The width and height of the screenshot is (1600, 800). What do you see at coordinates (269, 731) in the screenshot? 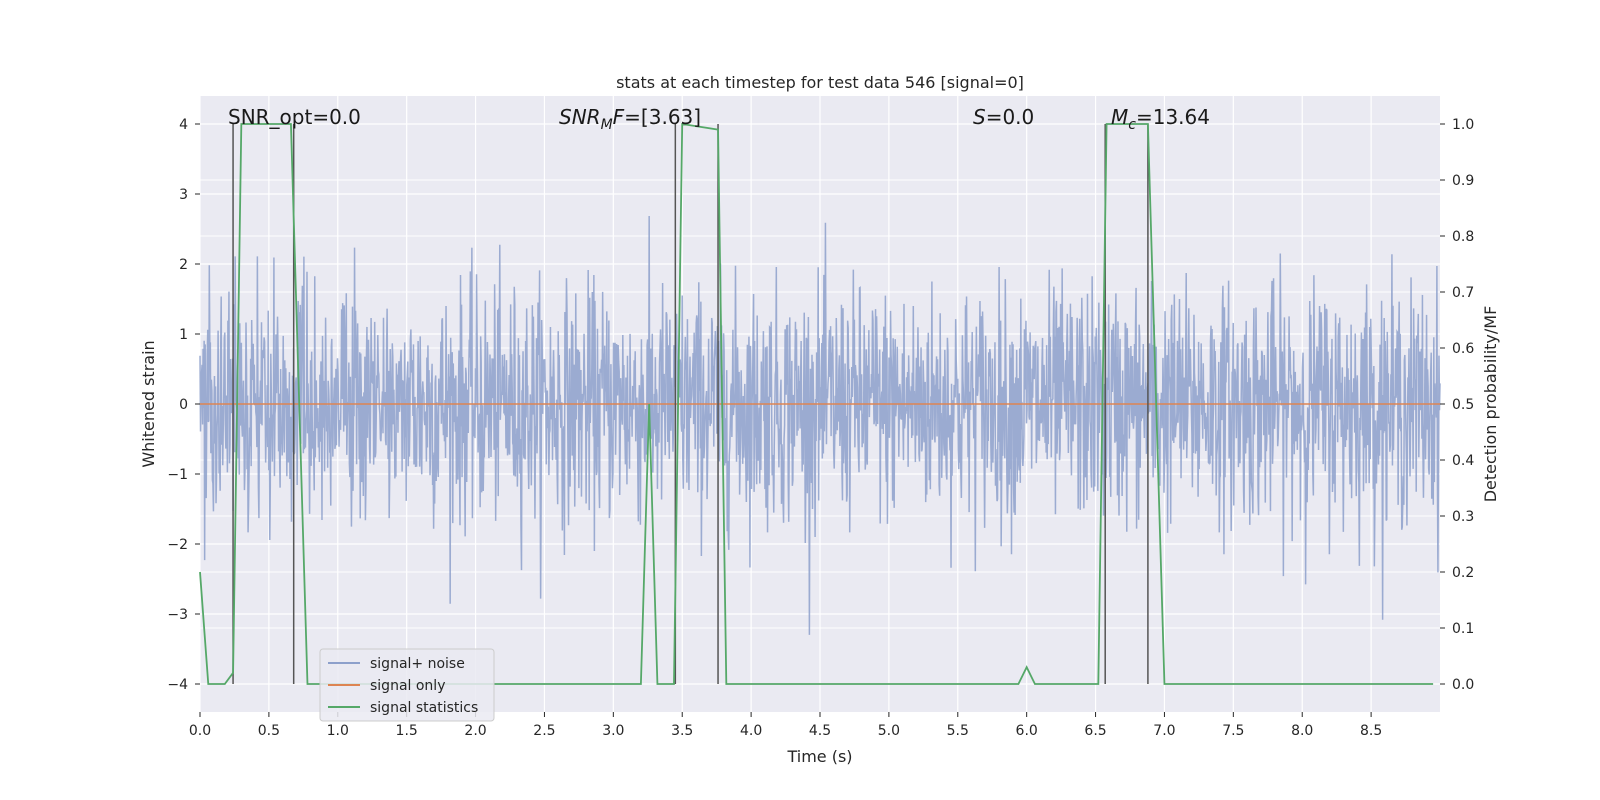
I see `x-tick-label-1: 0.5` at bounding box center [269, 731].